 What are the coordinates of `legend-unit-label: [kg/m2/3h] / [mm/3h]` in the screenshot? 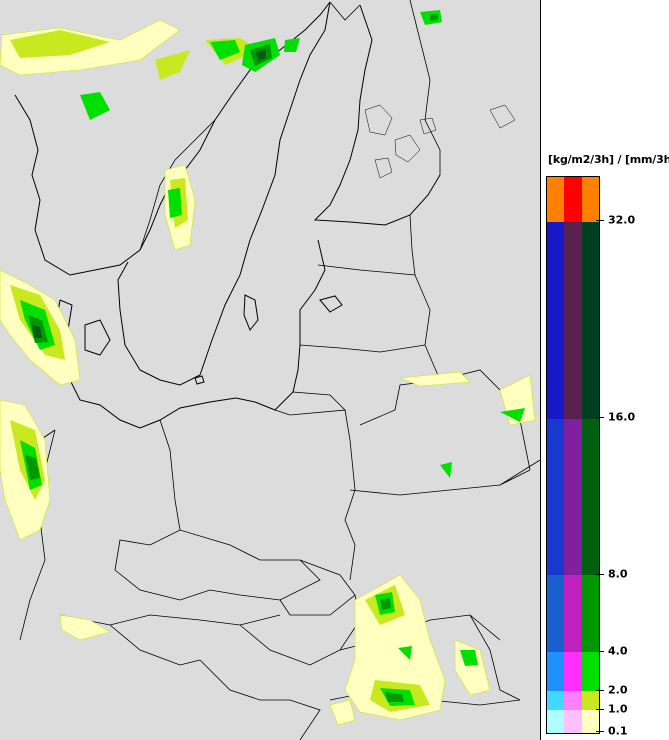 It's located at (608, 159).